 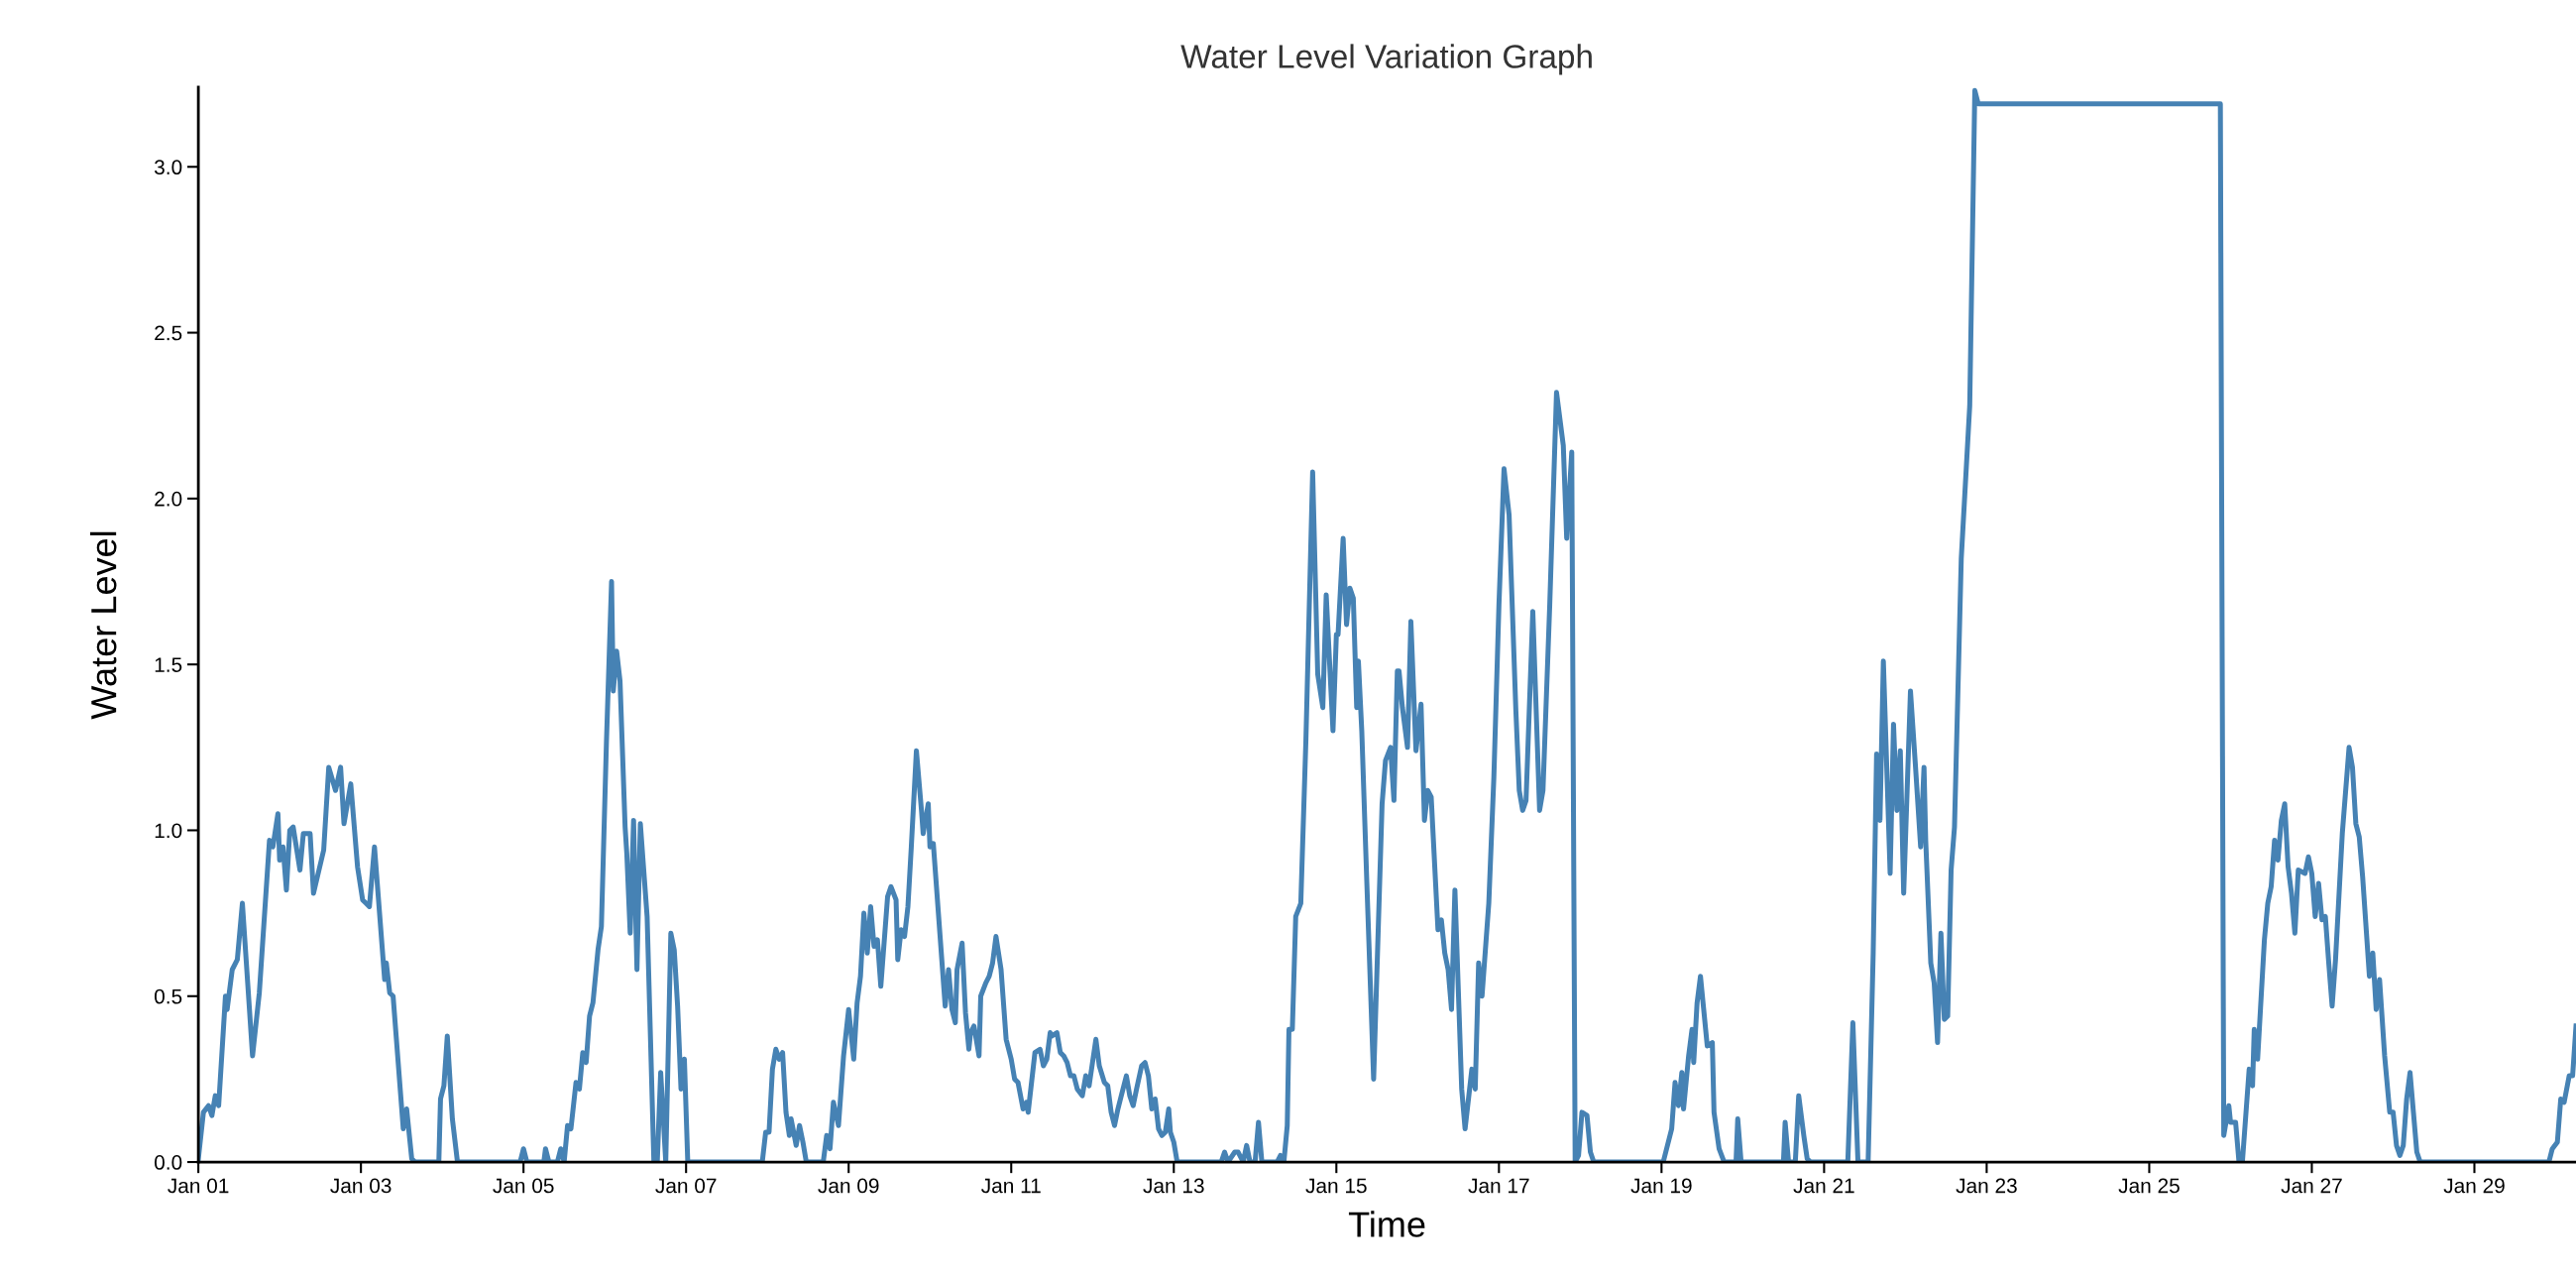 I want to click on y-tick-label: 1.0, so click(x=168, y=831).